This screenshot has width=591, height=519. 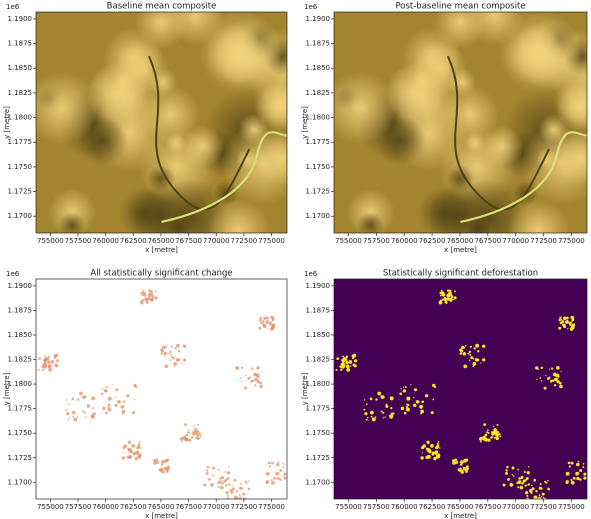 What do you see at coordinates (515, 507) in the screenshot?
I see `x-tick-label: 770000` at bounding box center [515, 507].